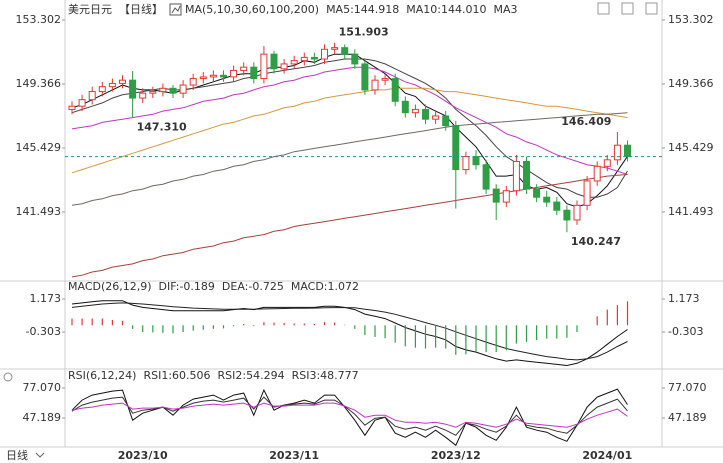 The width and height of the screenshot is (723, 463). I want to click on x-tick-label: 2023/11, so click(294, 455).